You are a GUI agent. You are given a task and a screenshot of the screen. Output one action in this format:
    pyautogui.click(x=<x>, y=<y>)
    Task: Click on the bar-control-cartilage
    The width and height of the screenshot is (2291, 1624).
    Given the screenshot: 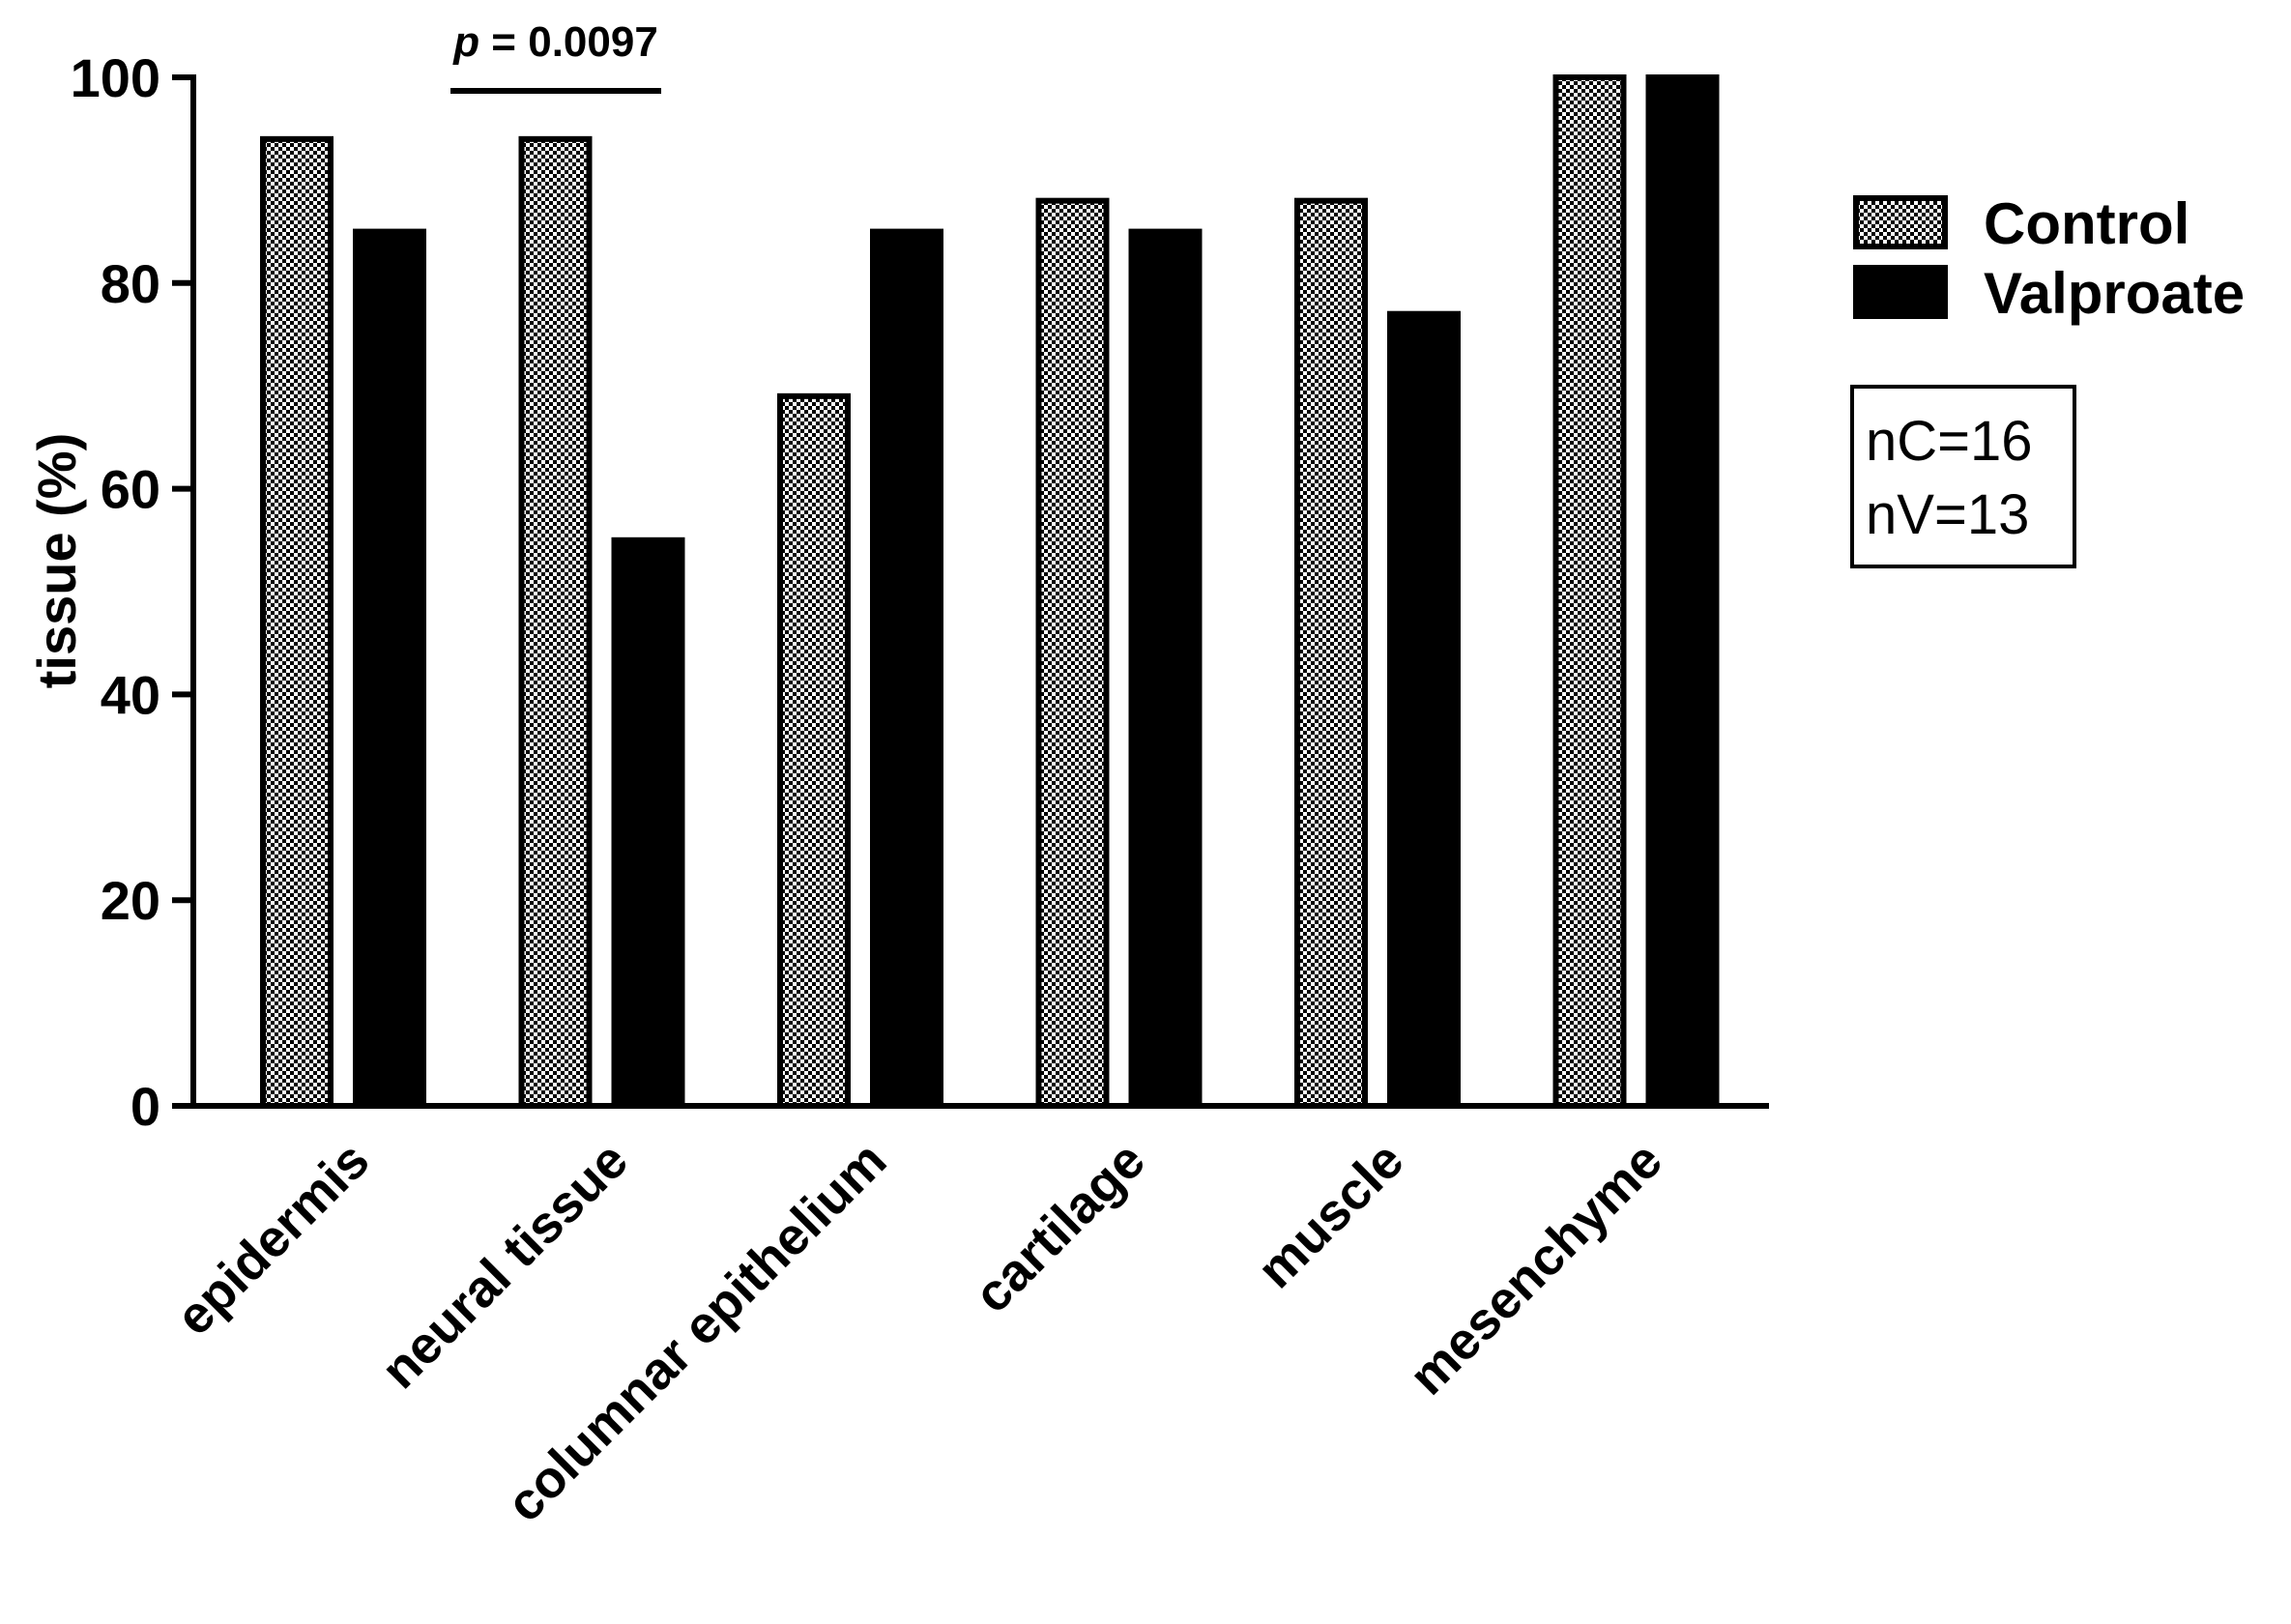 What is the action you would take?
    pyautogui.click(x=1073, y=653)
    